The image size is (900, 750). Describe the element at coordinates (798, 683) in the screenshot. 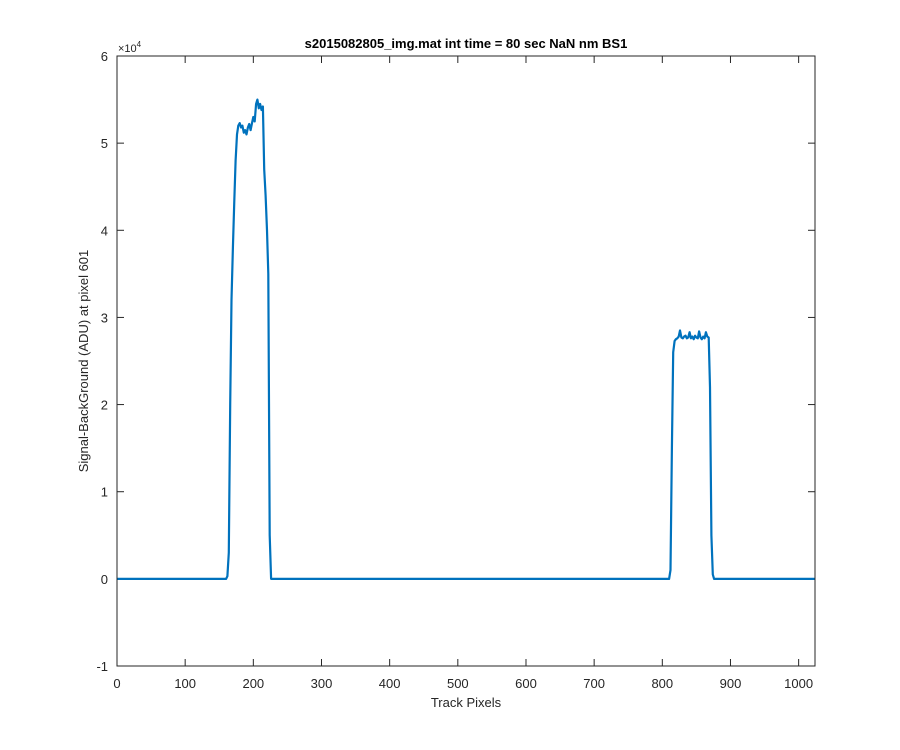

I see `x-tick-label: 1000` at that location.